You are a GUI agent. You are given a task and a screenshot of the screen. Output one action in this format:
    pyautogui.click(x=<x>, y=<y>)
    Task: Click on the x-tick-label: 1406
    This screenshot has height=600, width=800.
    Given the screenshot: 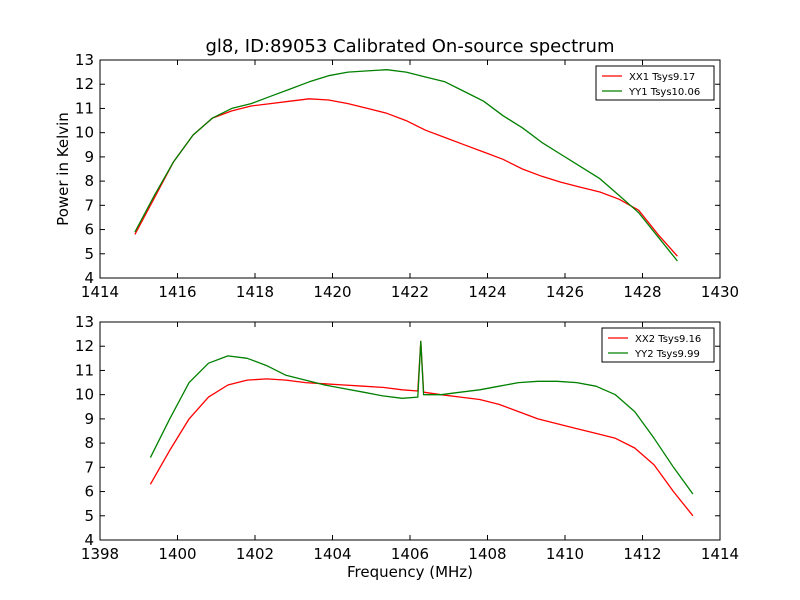 What is the action you would take?
    pyautogui.click(x=410, y=554)
    